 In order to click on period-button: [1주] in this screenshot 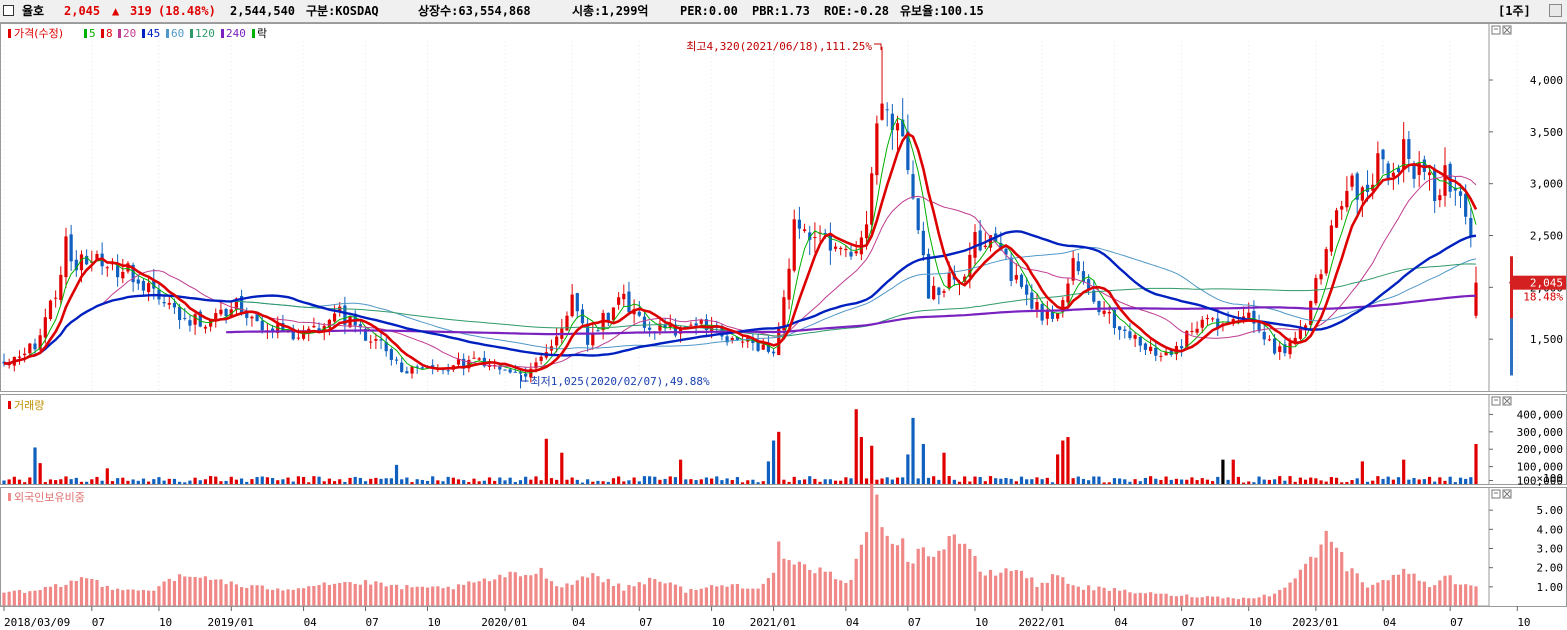, I will do `click(1514, 11)`.